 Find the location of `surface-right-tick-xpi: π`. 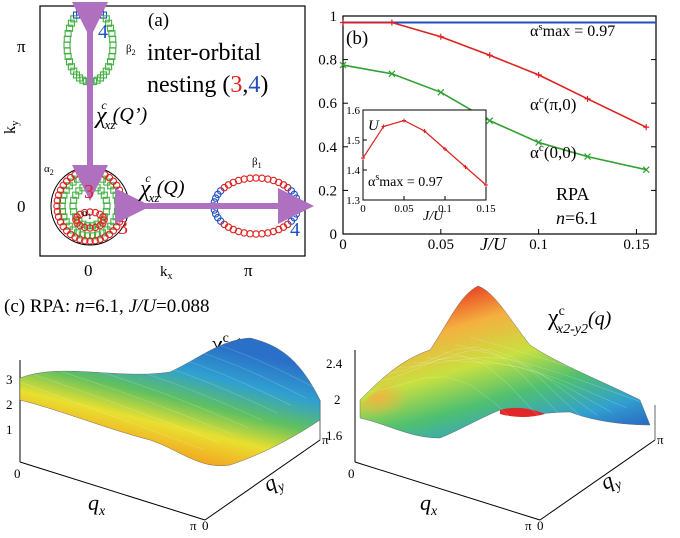

surface-right-tick-xpi: π is located at coordinates (528, 525).